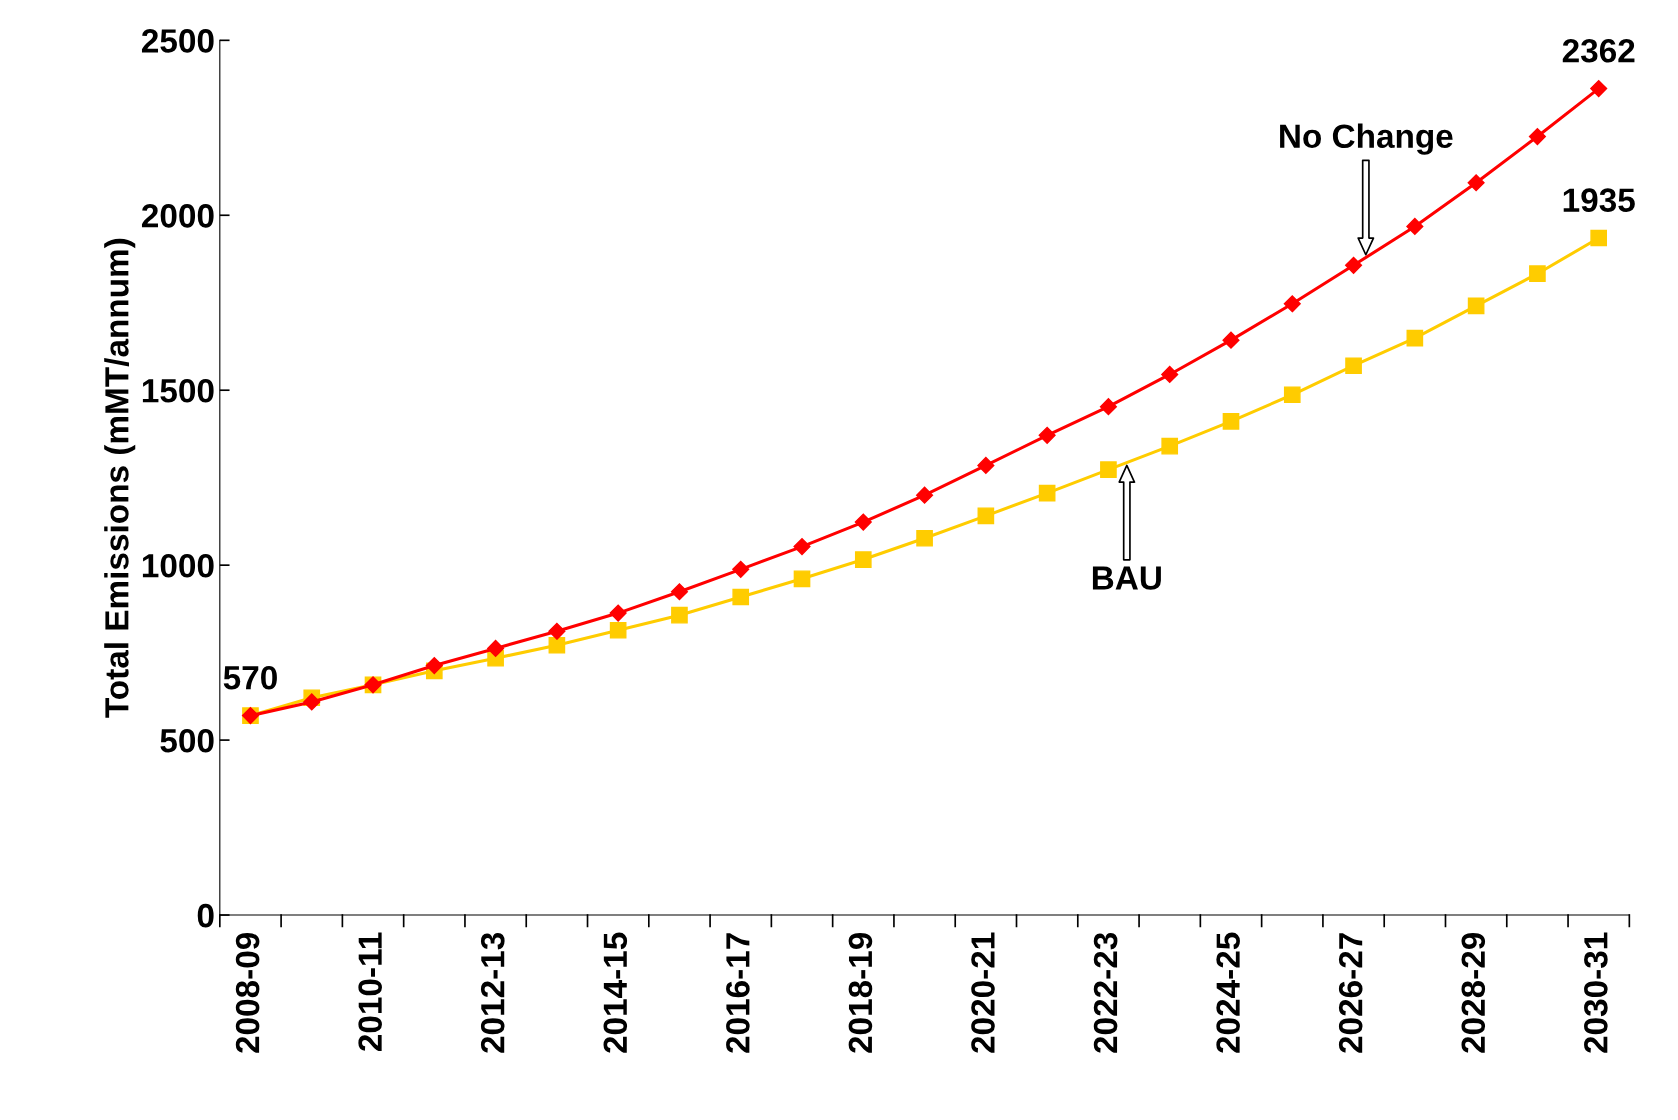  Describe the element at coordinates (370, 992) in the screenshot. I see `x-tick-label: 2010-11` at that location.